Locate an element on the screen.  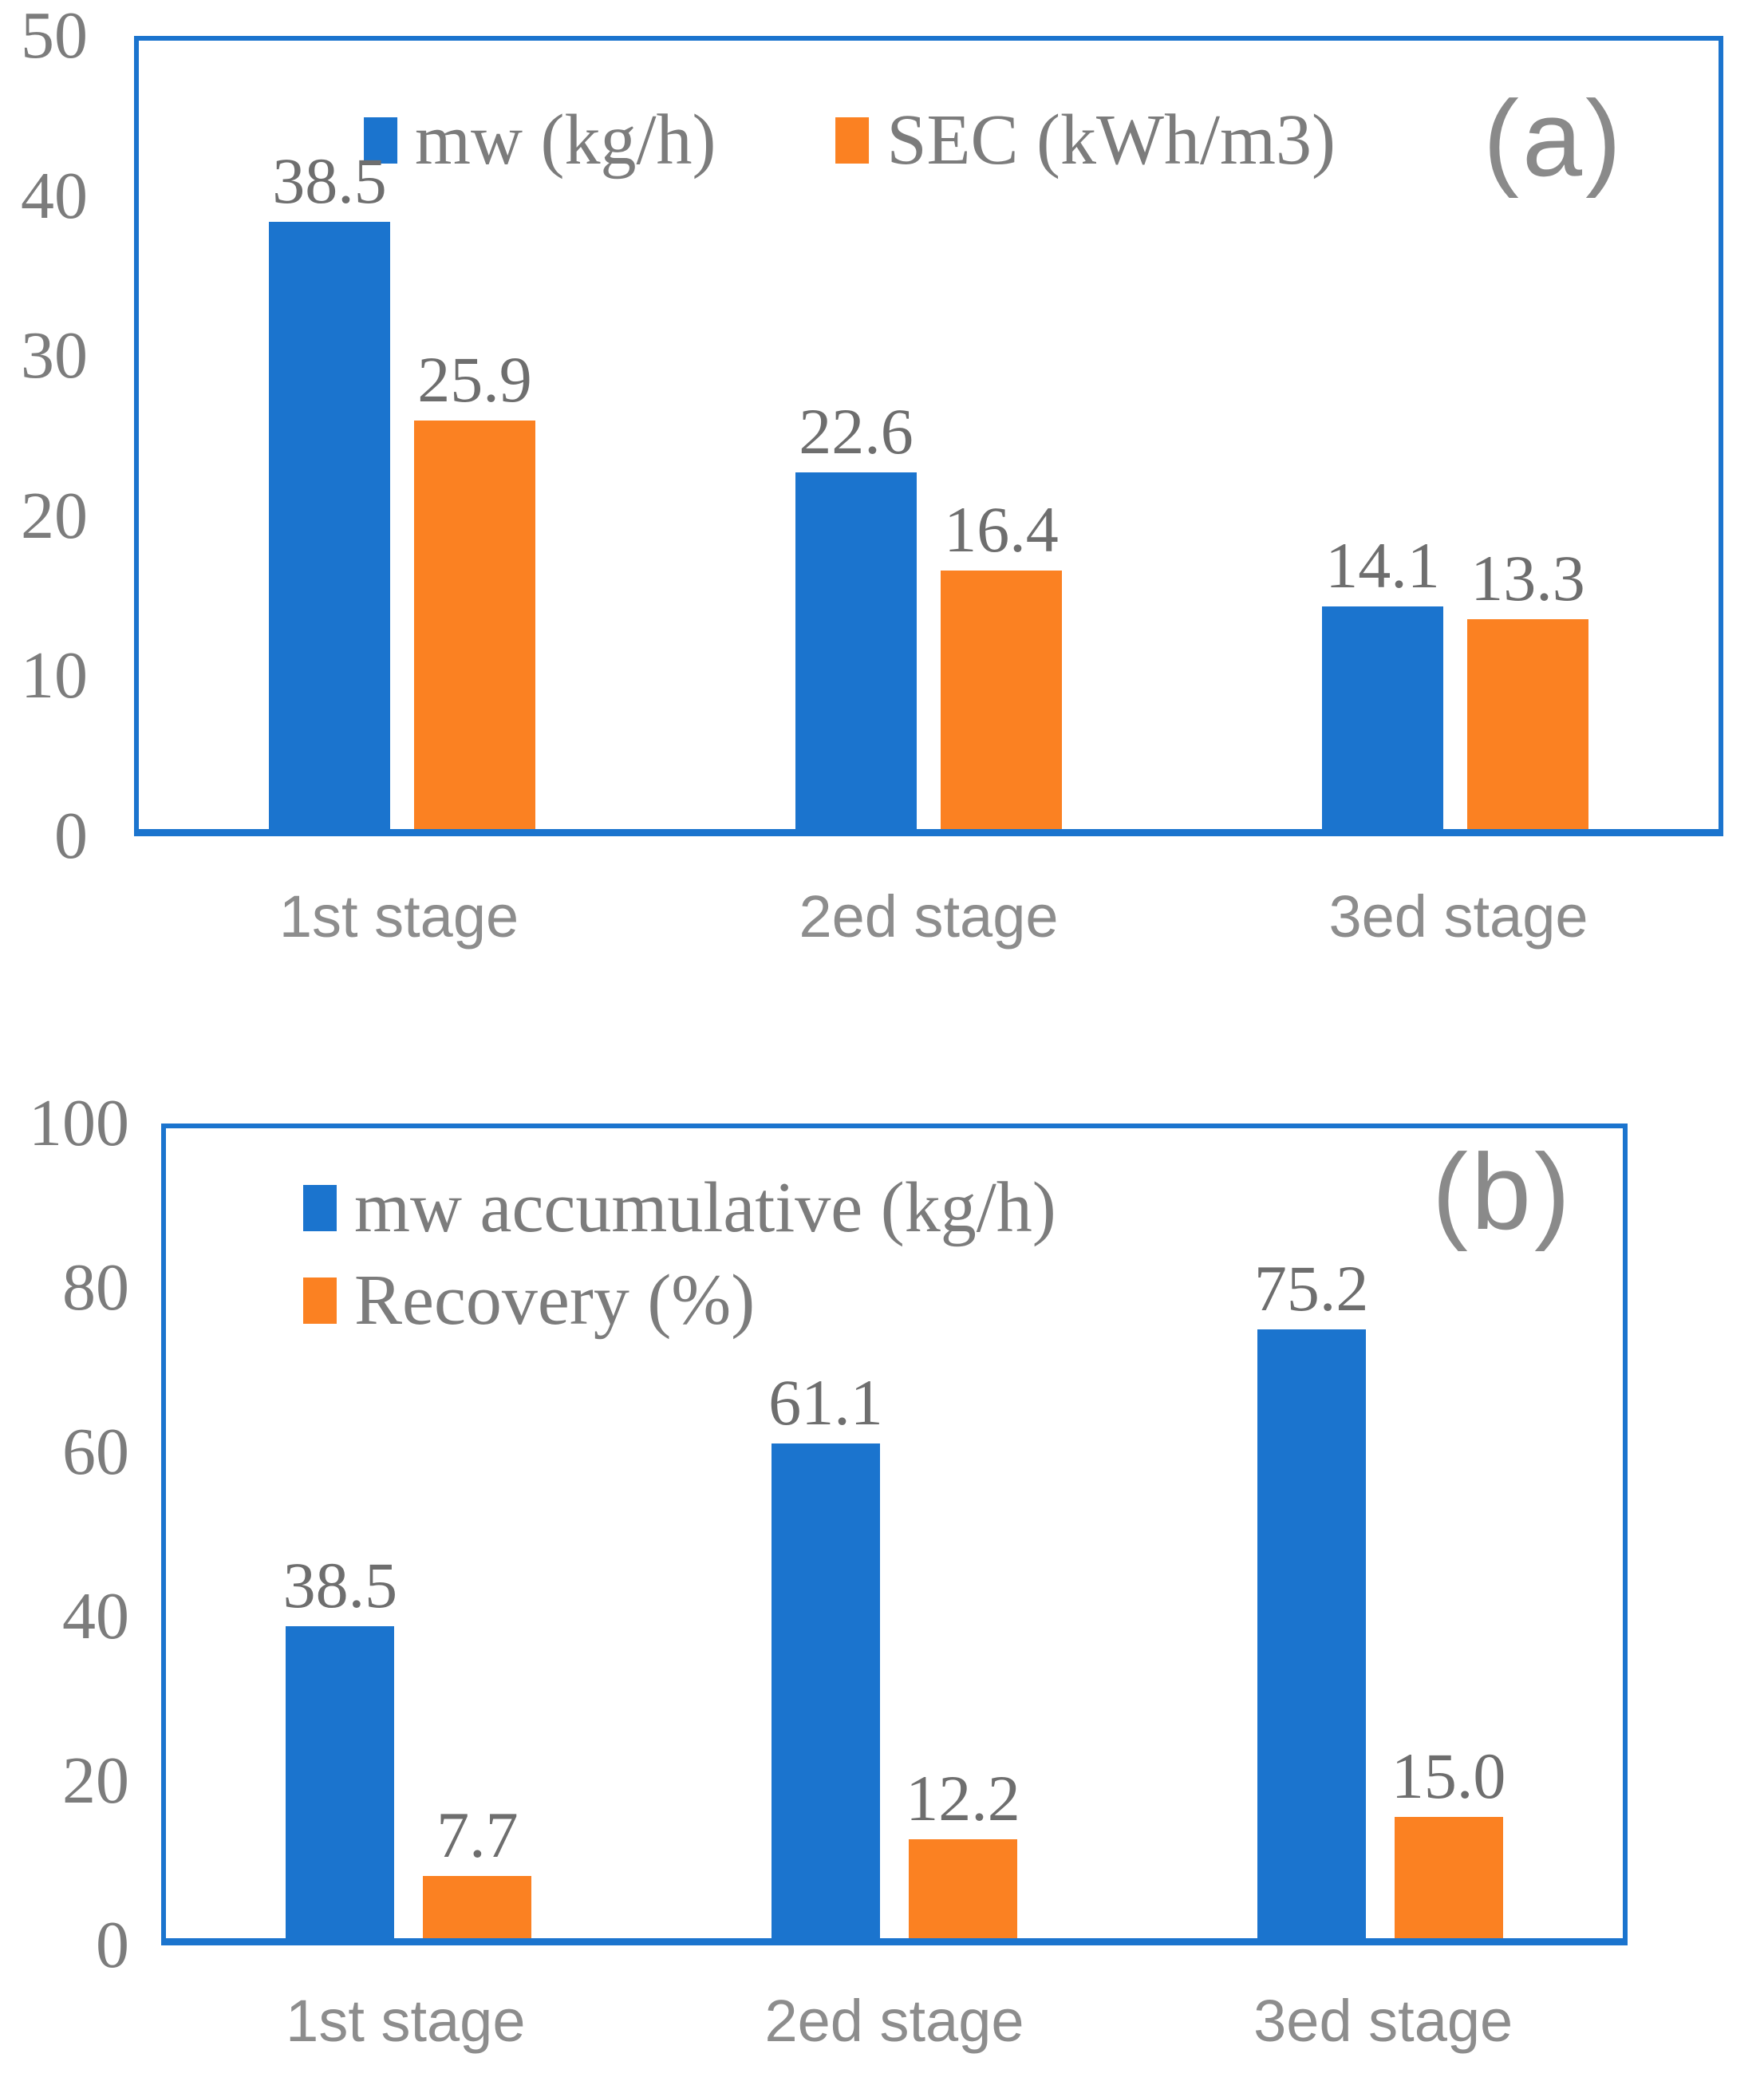
bar-column: 22.6 is located at coordinates (856, 435).